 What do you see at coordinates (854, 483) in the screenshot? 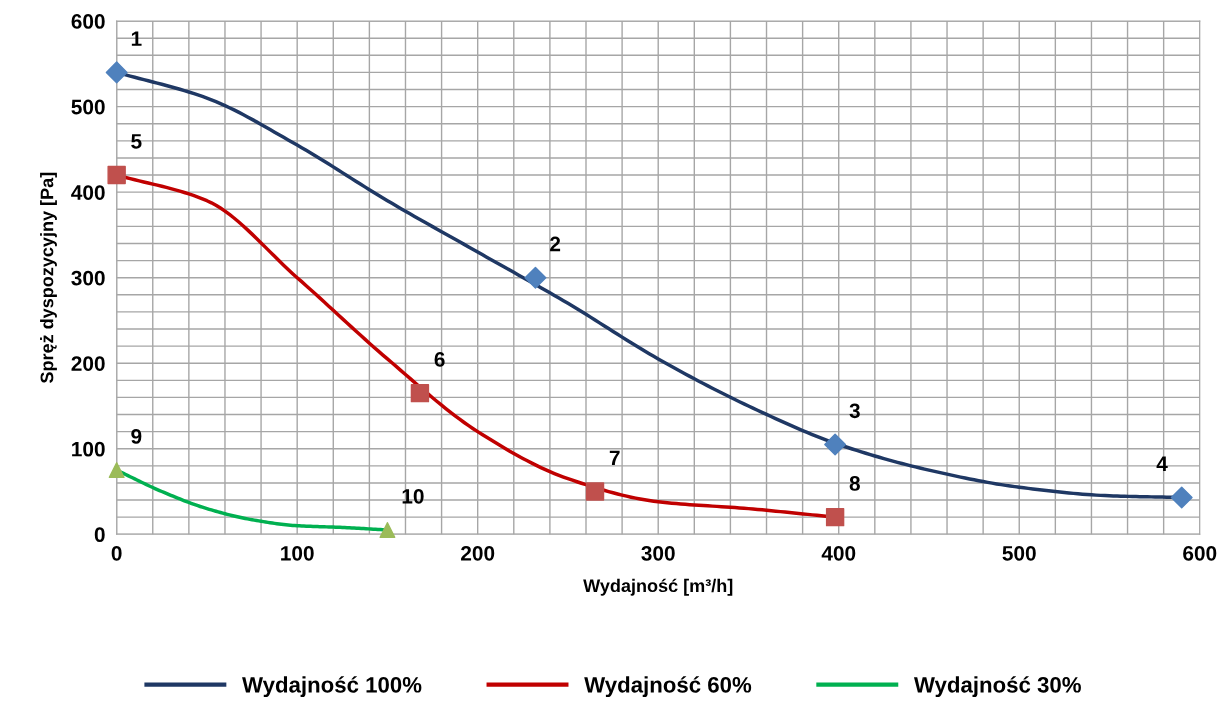
I see `annotation: 8` at bounding box center [854, 483].